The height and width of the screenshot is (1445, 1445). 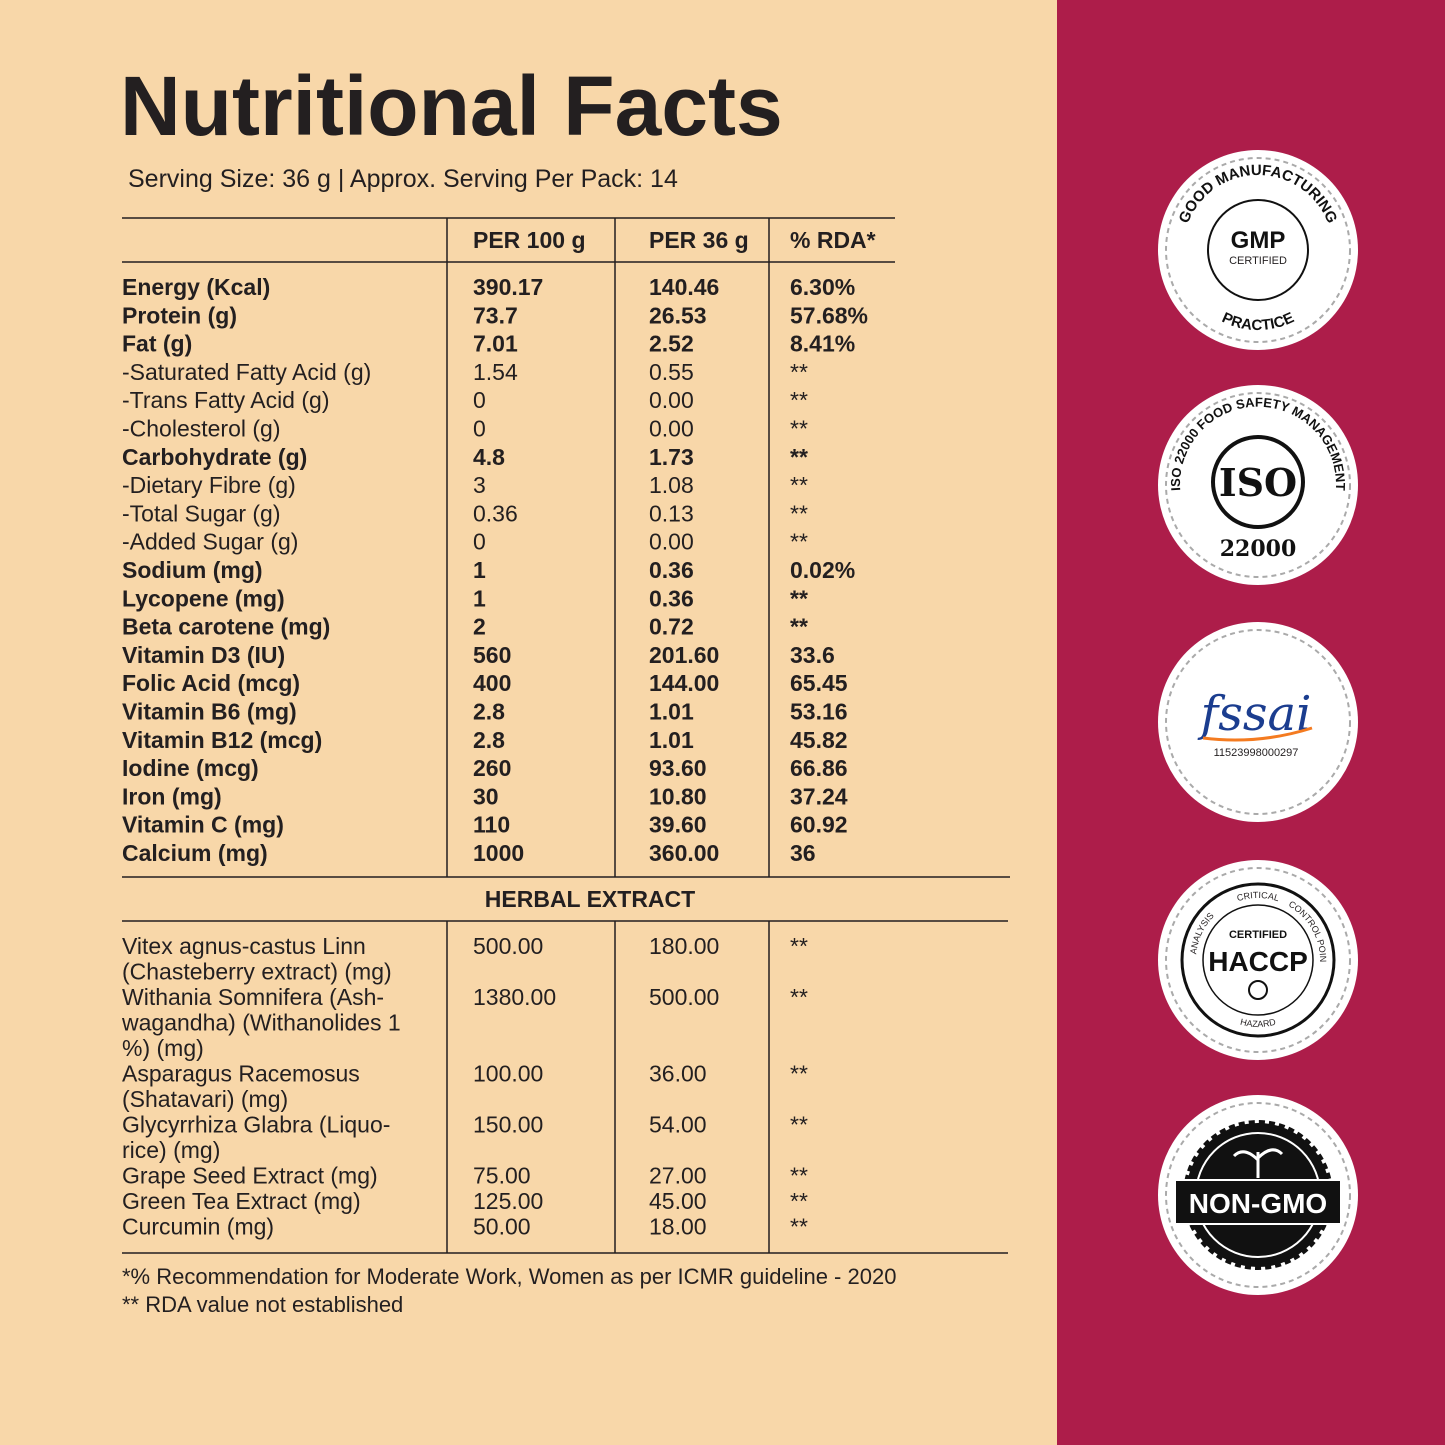 I want to click on cell-value: 37.24, so click(x=819, y=796).